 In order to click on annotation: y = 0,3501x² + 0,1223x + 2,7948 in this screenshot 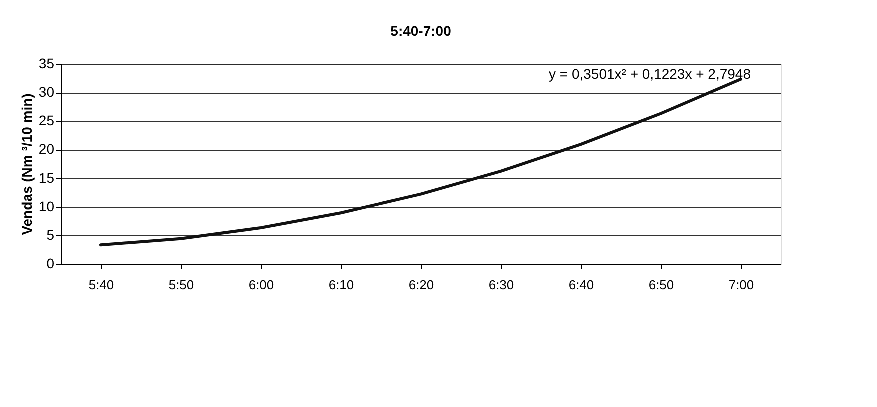, I will do `click(650, 74)`.